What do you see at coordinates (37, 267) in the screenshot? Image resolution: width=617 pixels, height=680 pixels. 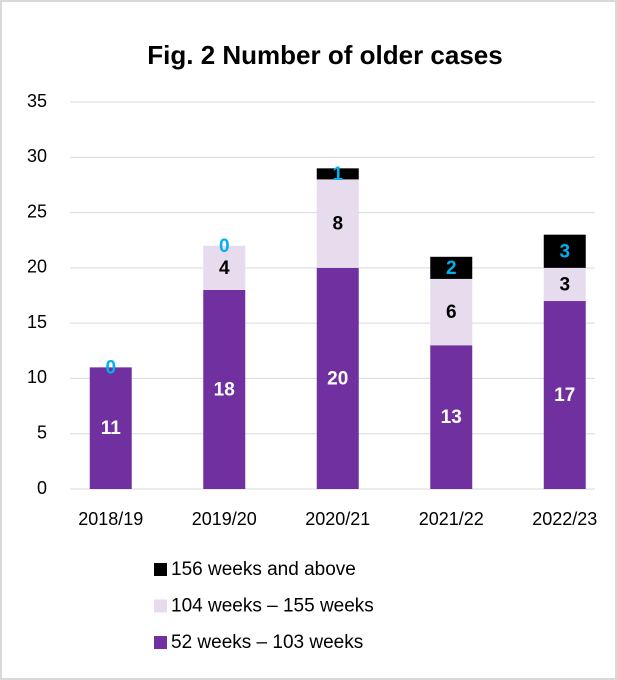 I see `y-tick-label: 20` at bounding box center [37, 267].